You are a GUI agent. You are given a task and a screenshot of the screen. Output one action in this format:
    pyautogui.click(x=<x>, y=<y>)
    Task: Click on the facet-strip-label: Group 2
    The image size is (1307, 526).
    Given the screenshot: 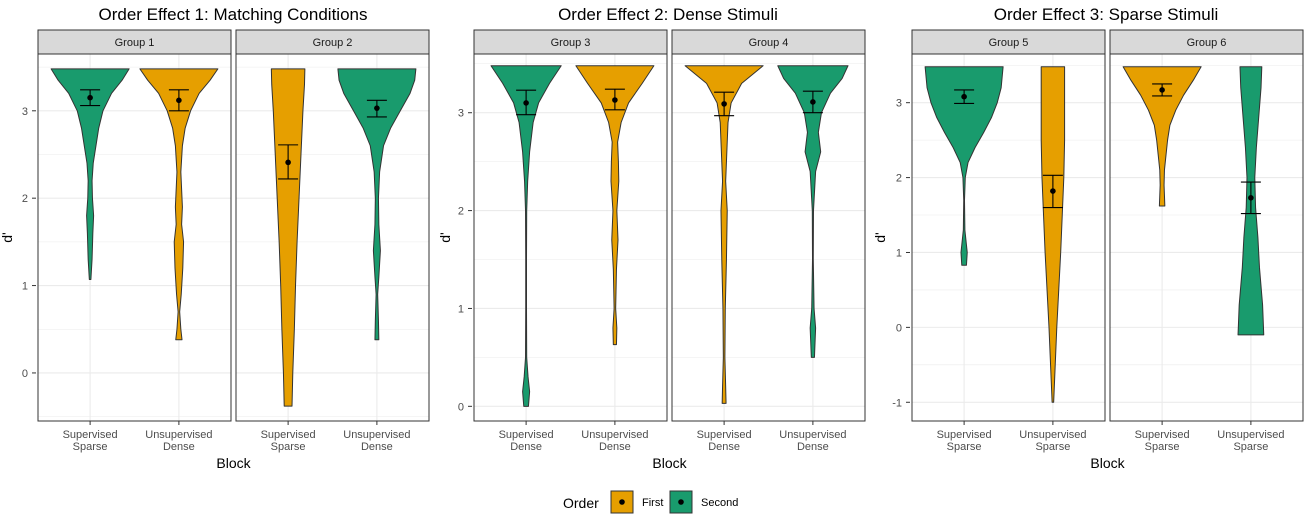 What is the action you would take?
    pyautogui.click(x=333, y=43)
    